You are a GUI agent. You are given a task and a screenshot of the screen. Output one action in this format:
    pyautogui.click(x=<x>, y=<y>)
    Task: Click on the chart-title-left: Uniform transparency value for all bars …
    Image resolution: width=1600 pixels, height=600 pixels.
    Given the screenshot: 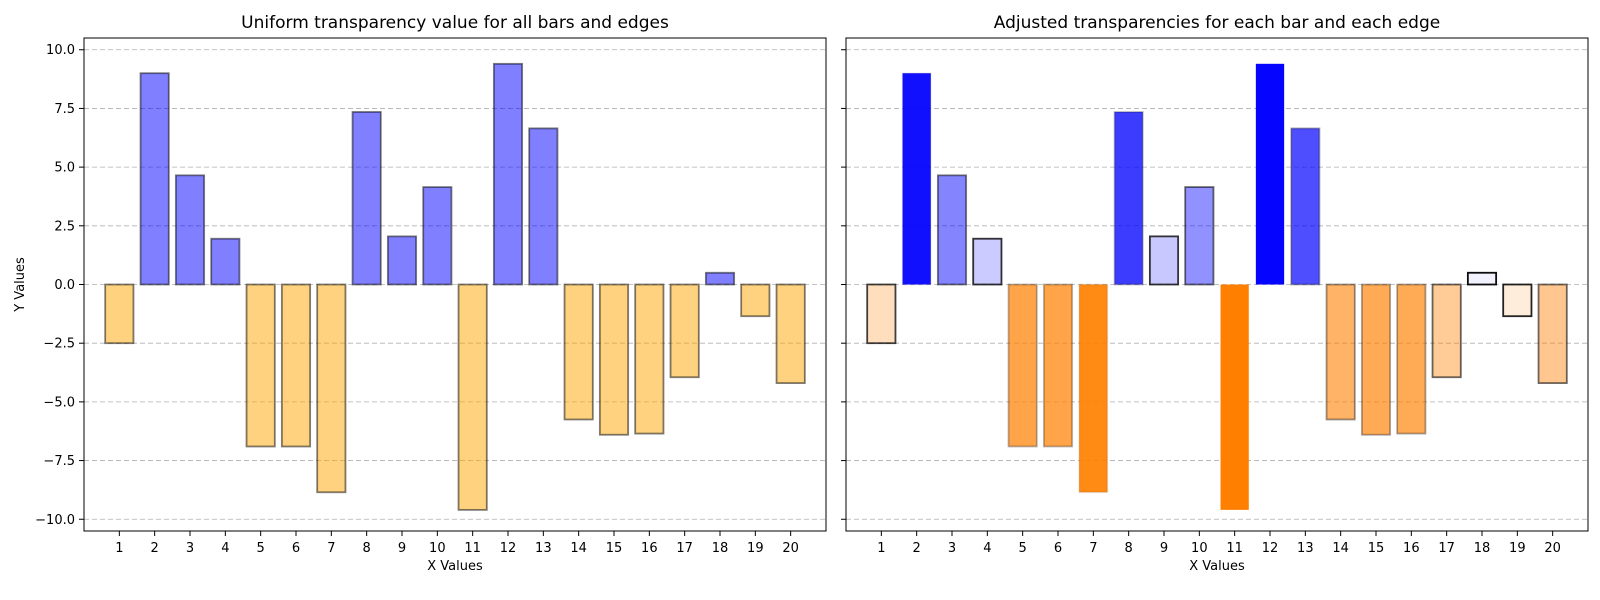 What is the action you would take?
    pyautogui.click(x=455, y=23)
    